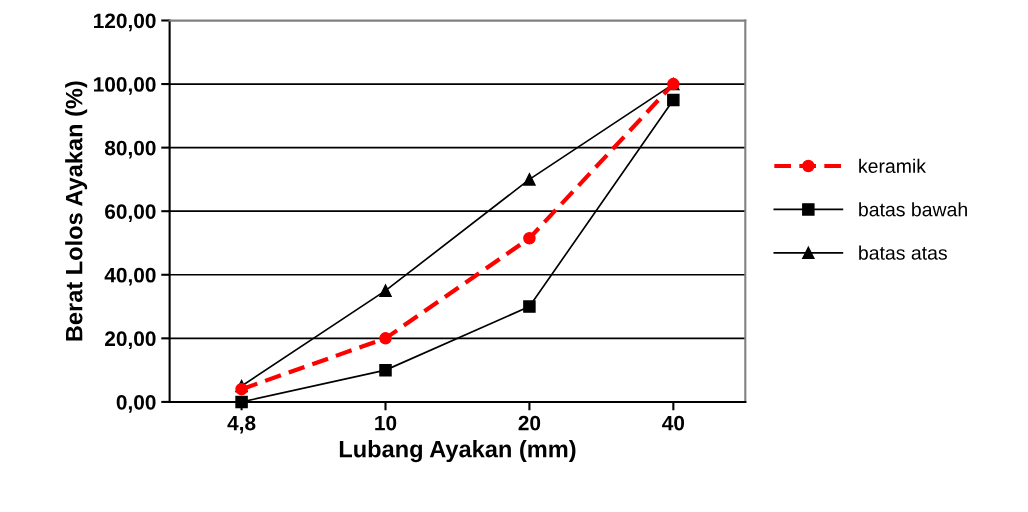 This screenshot has height=512, width=1028. Describe the element at coordinates (130, 340) in the screenshot. I see `y-tick-label: 20,00` at that location.